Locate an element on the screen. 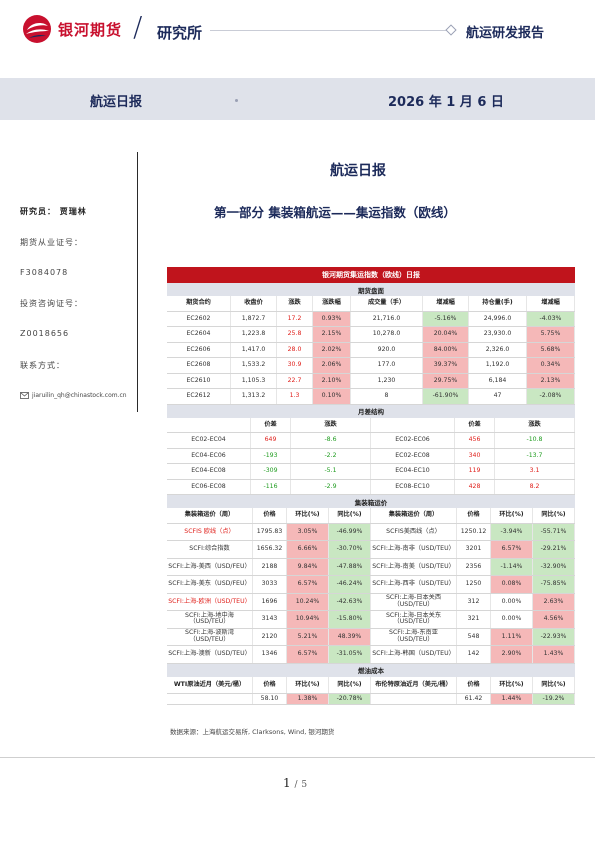 Image resolution: width=595 pixels, height=842 pixels. column-header: 涨跌幅 is located at coordinates (332, 303).